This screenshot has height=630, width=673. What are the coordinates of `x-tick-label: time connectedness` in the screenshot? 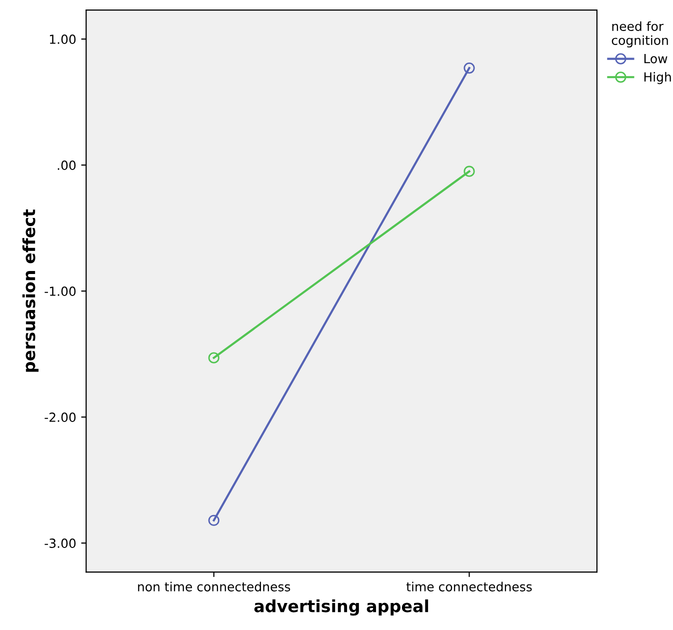 It's located at (469, 587).